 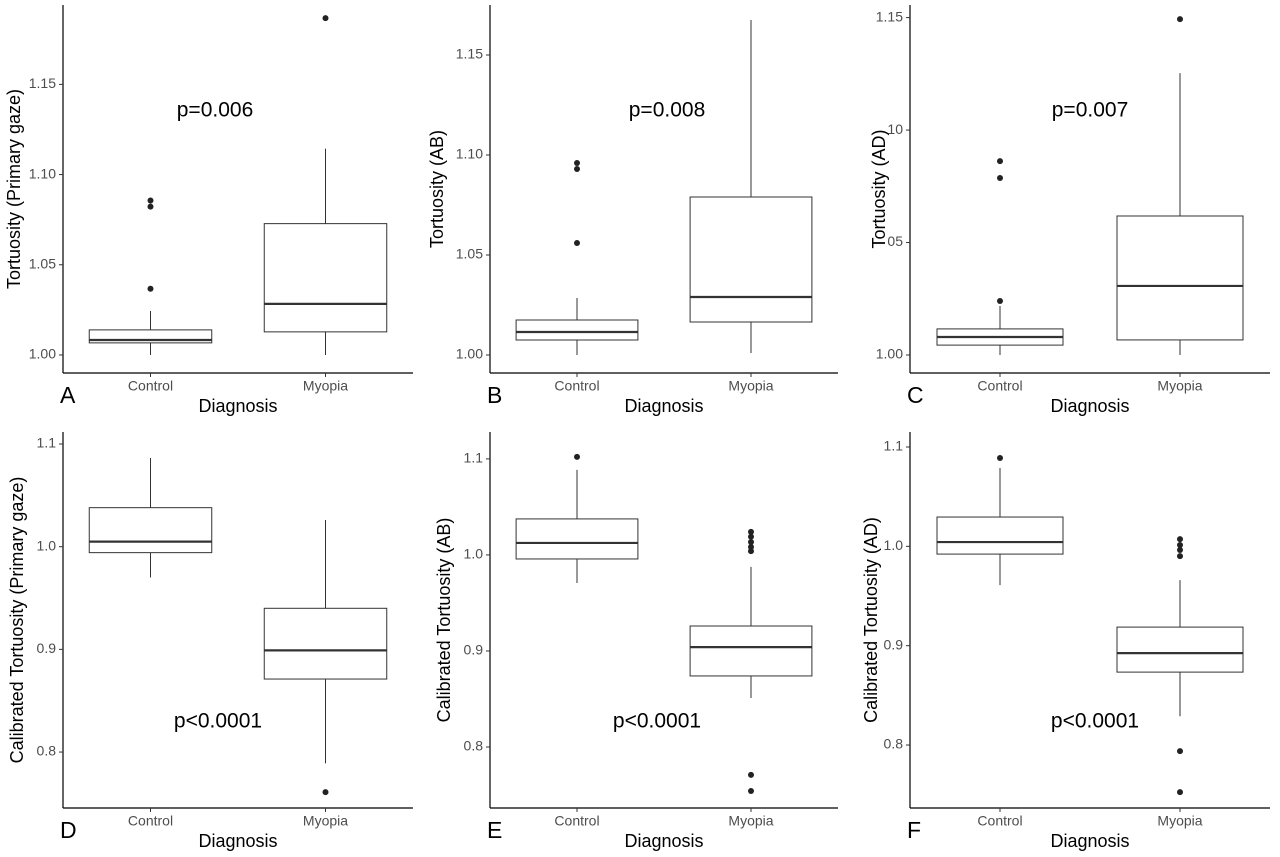 I want to click on y-tick-label: 05, so click(x=895, y=241).